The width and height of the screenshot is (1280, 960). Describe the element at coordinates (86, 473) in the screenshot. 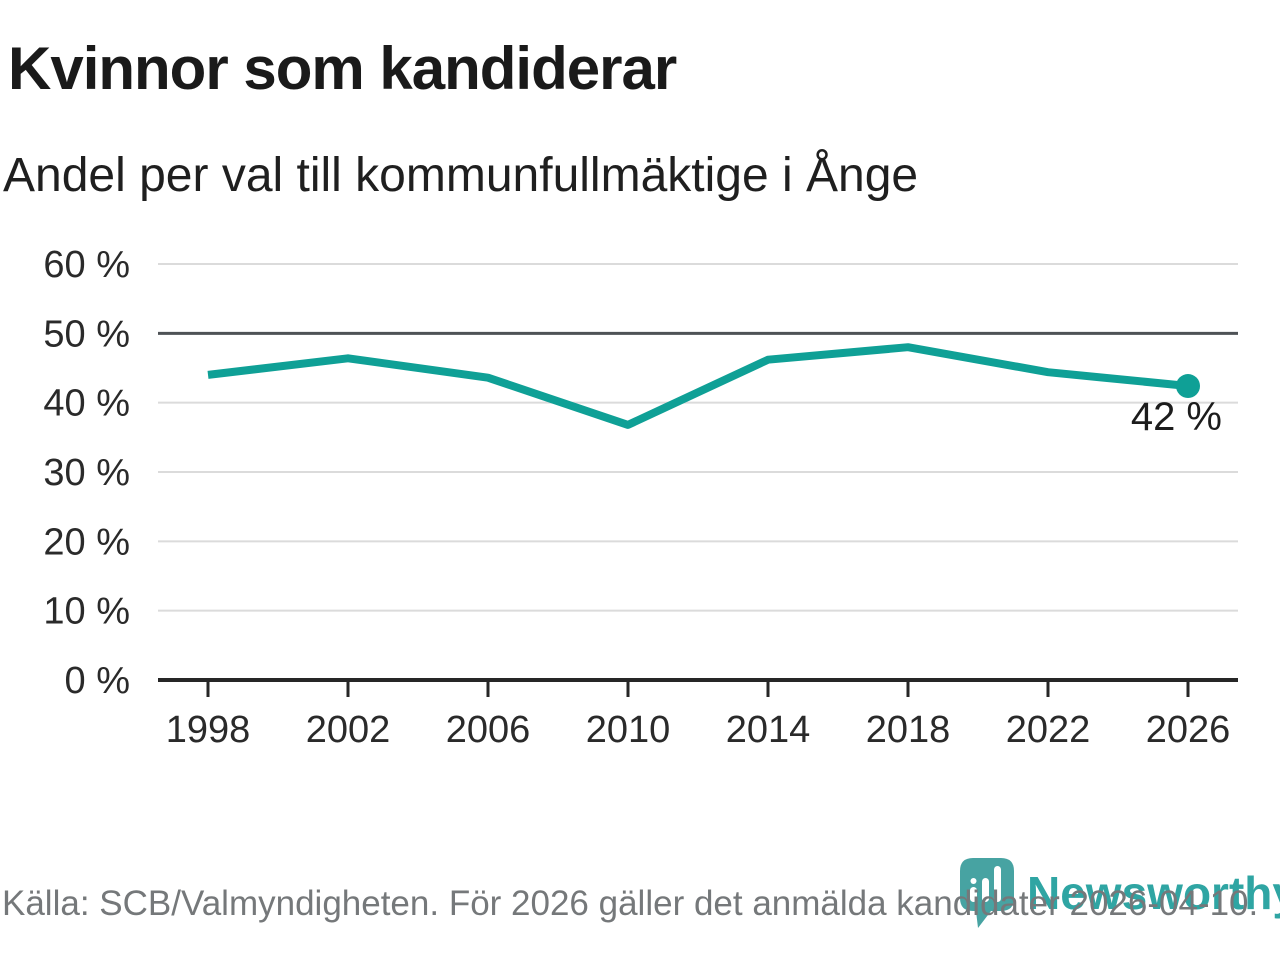

I see `y-tick-label: 30 %` at that location.